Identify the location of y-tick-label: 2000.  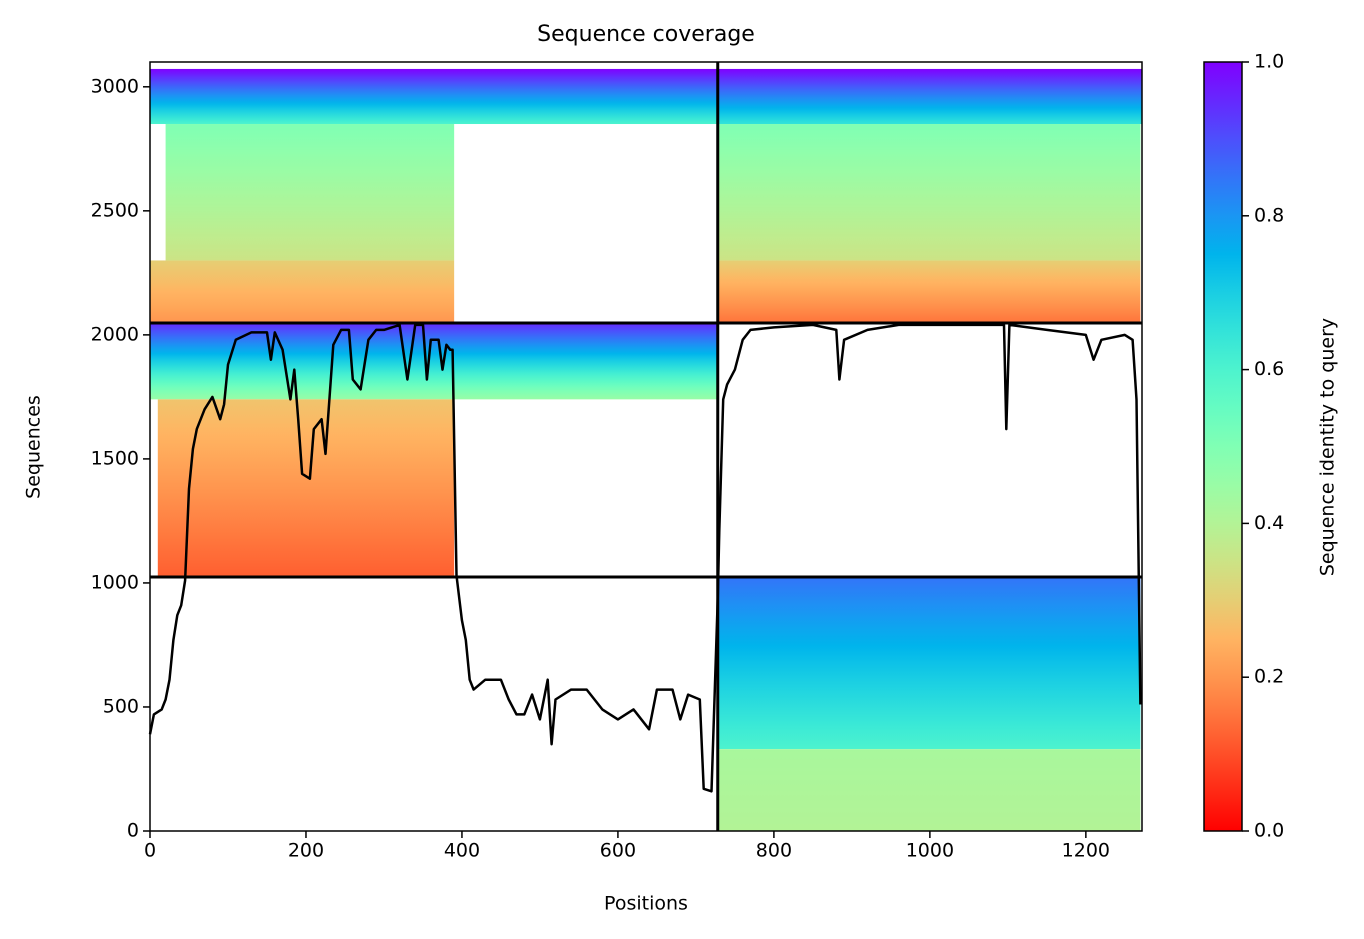
(115, 334).